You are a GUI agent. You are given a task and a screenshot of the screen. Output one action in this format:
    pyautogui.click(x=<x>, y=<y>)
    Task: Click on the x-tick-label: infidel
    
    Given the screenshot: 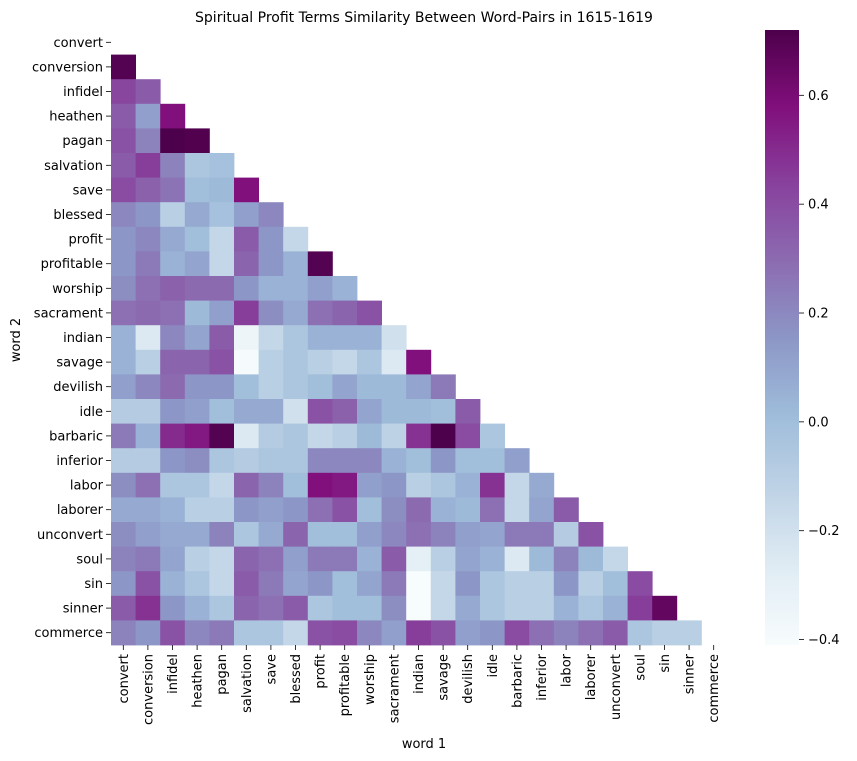 What is the action you would take?
    pyautogui.click(x=173, y=674)
    